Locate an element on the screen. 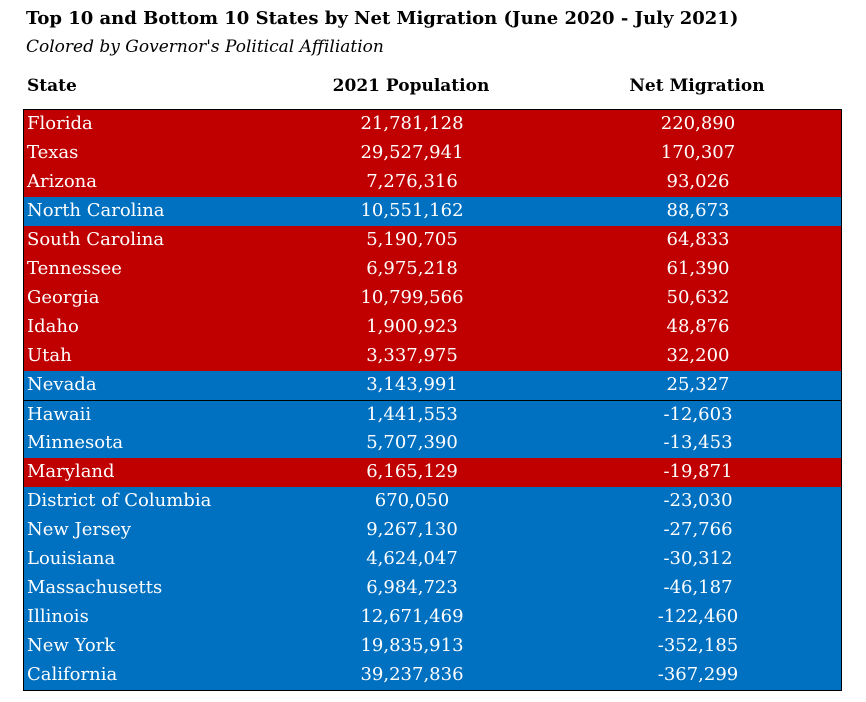 This screenshot has width=866, height=702. net-migration-cell: -19,871 is located at coordinates (698, 471).